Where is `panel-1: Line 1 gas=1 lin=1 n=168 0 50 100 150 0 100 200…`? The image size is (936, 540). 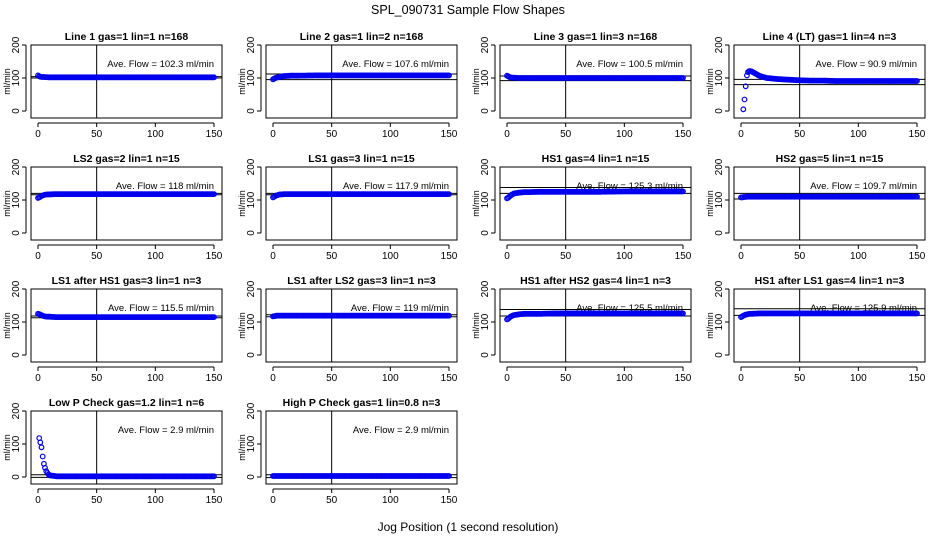
panel-1: Line 1 gas=1 lin=1 n=168 0 50 100 150 0 100 200… is located at coordinates (112, 85).